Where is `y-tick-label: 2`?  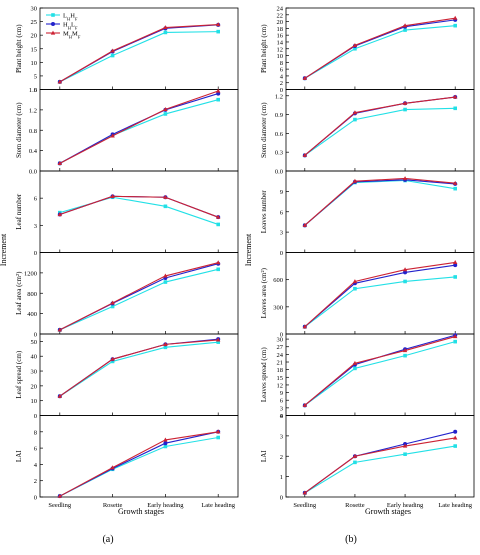 y-tick-label: 2 is located at coordinates (281, 83).